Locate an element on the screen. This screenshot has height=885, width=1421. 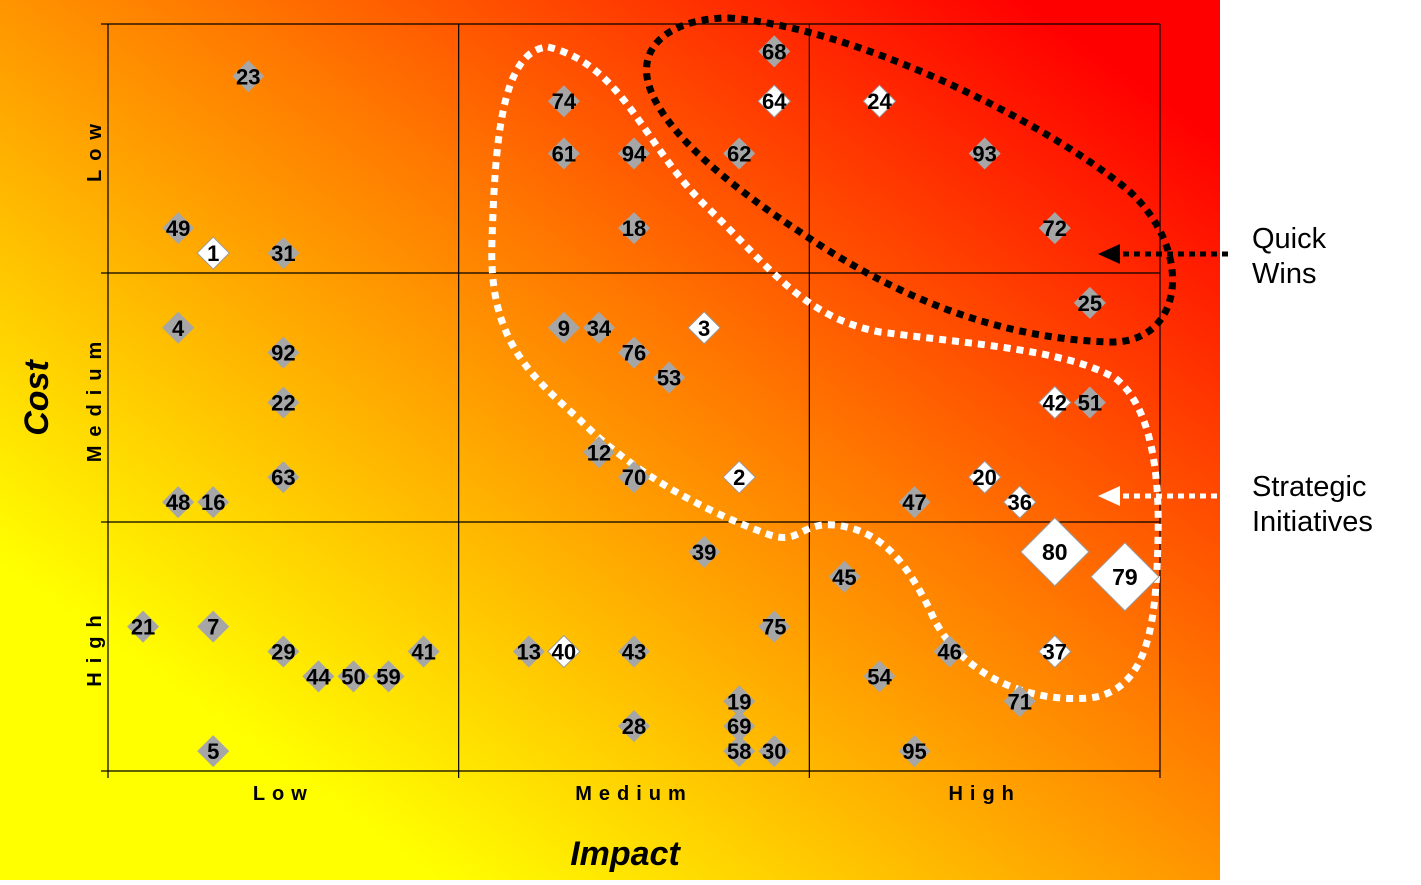
data-point-21: 21 is located at coordinates (143, 626).